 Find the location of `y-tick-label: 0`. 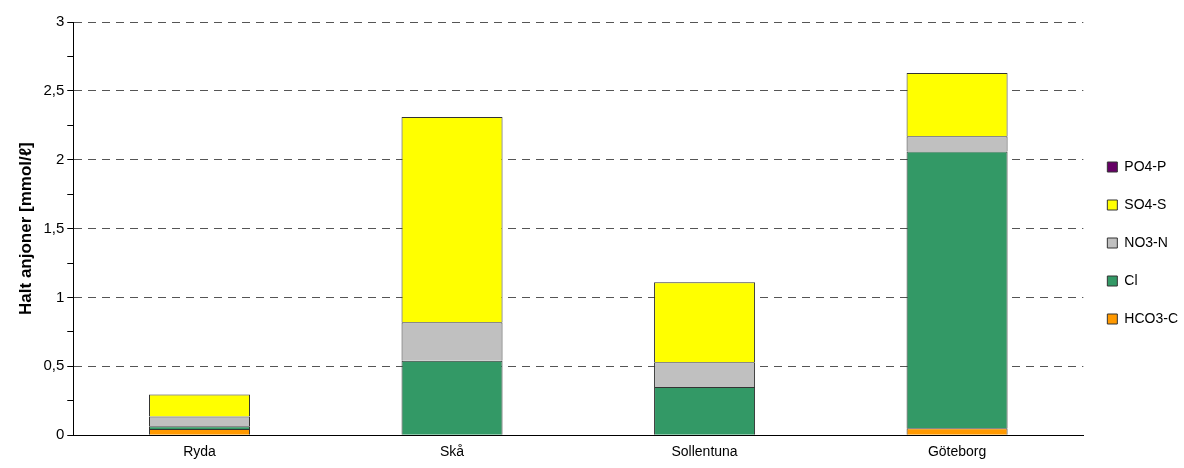

y-tick-label: 0 is located at coordinates (60, 434).